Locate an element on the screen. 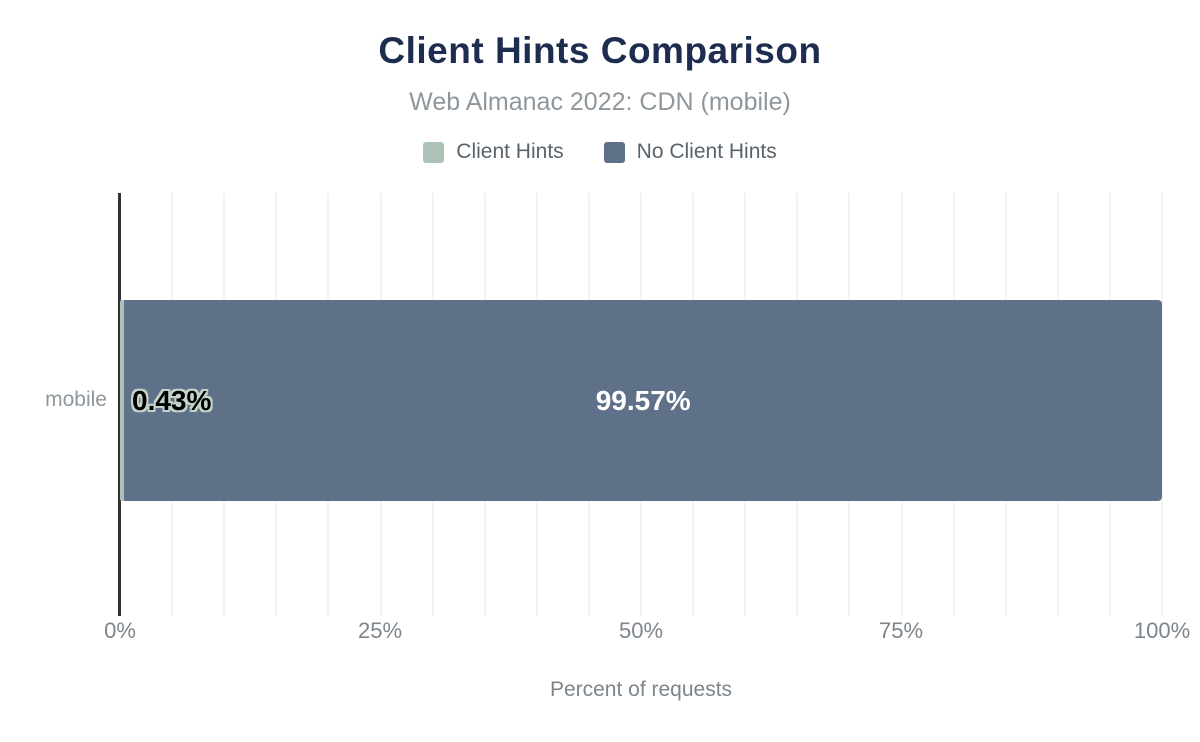 The height and width of the screenshot is (742, 1200). data-label-client-hints: 0.43% is located at coordinates (172, 400).